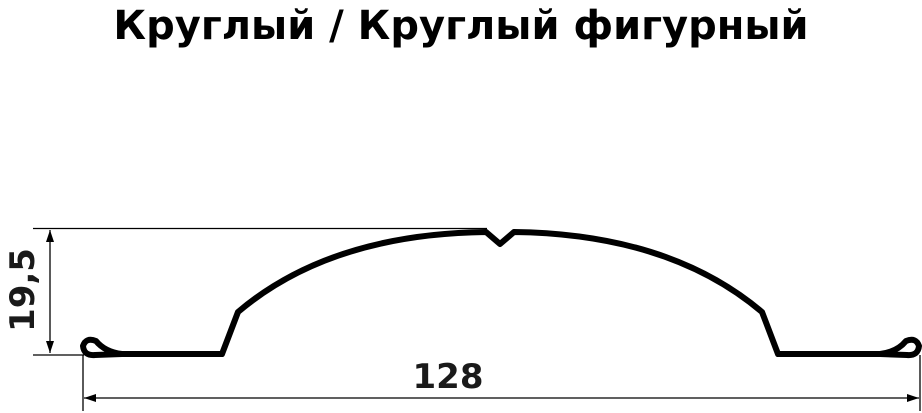 This screenshot has width=922, height=413. Describe the element at coordinates (448, 377) in the screenshot. I see `width-dimension-label: 128` at that location.